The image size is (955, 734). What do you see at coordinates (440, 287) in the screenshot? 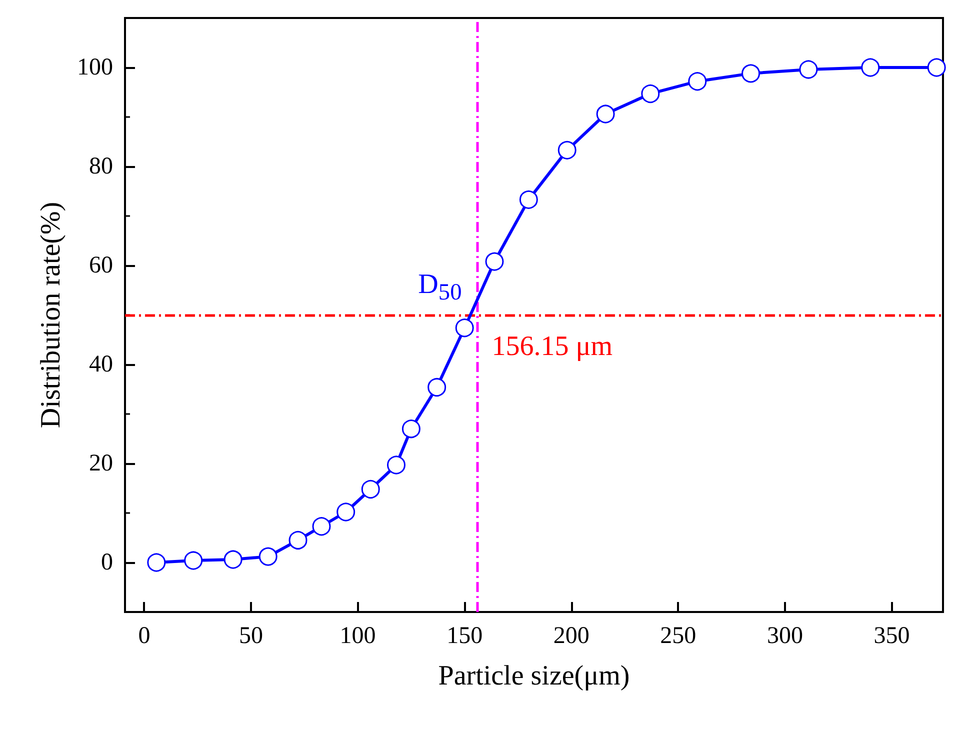
I see `annotation: D$_{50}$` at bounding box center [440, 287].